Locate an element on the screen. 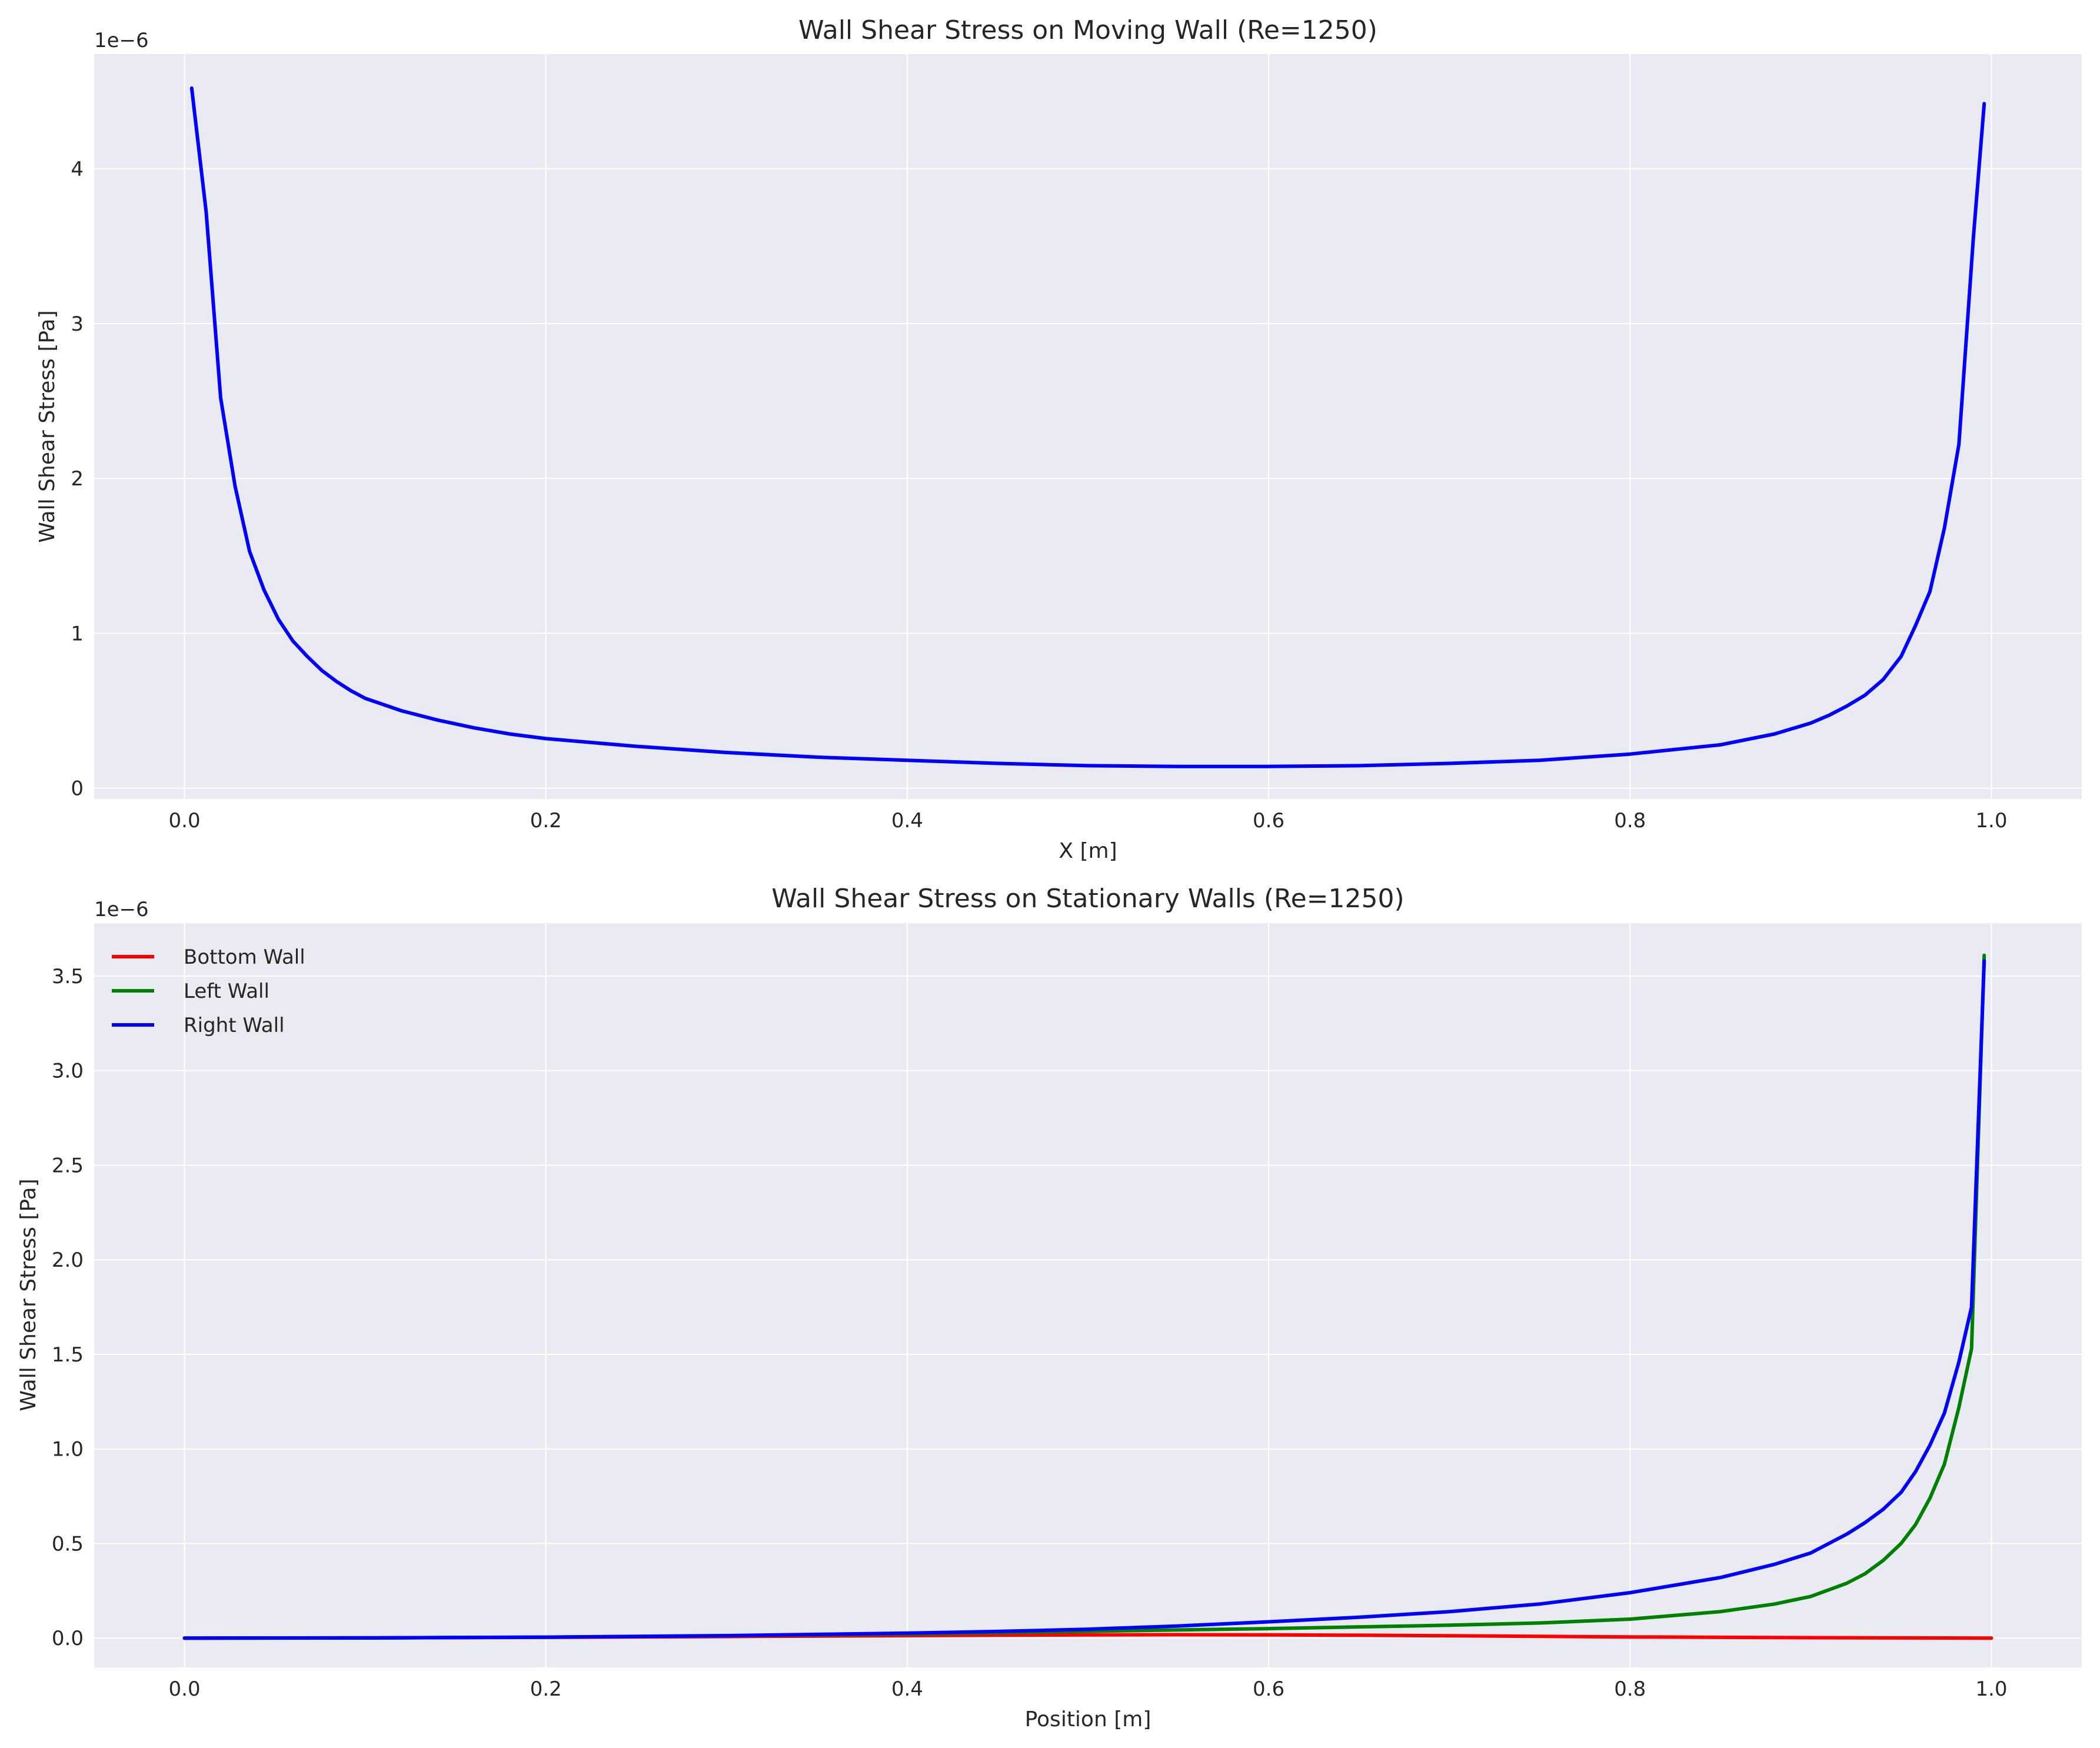 This screenshot has height=1748, width=2100. y-tick-label: 2.0 is located at coordinates (68, 1260).